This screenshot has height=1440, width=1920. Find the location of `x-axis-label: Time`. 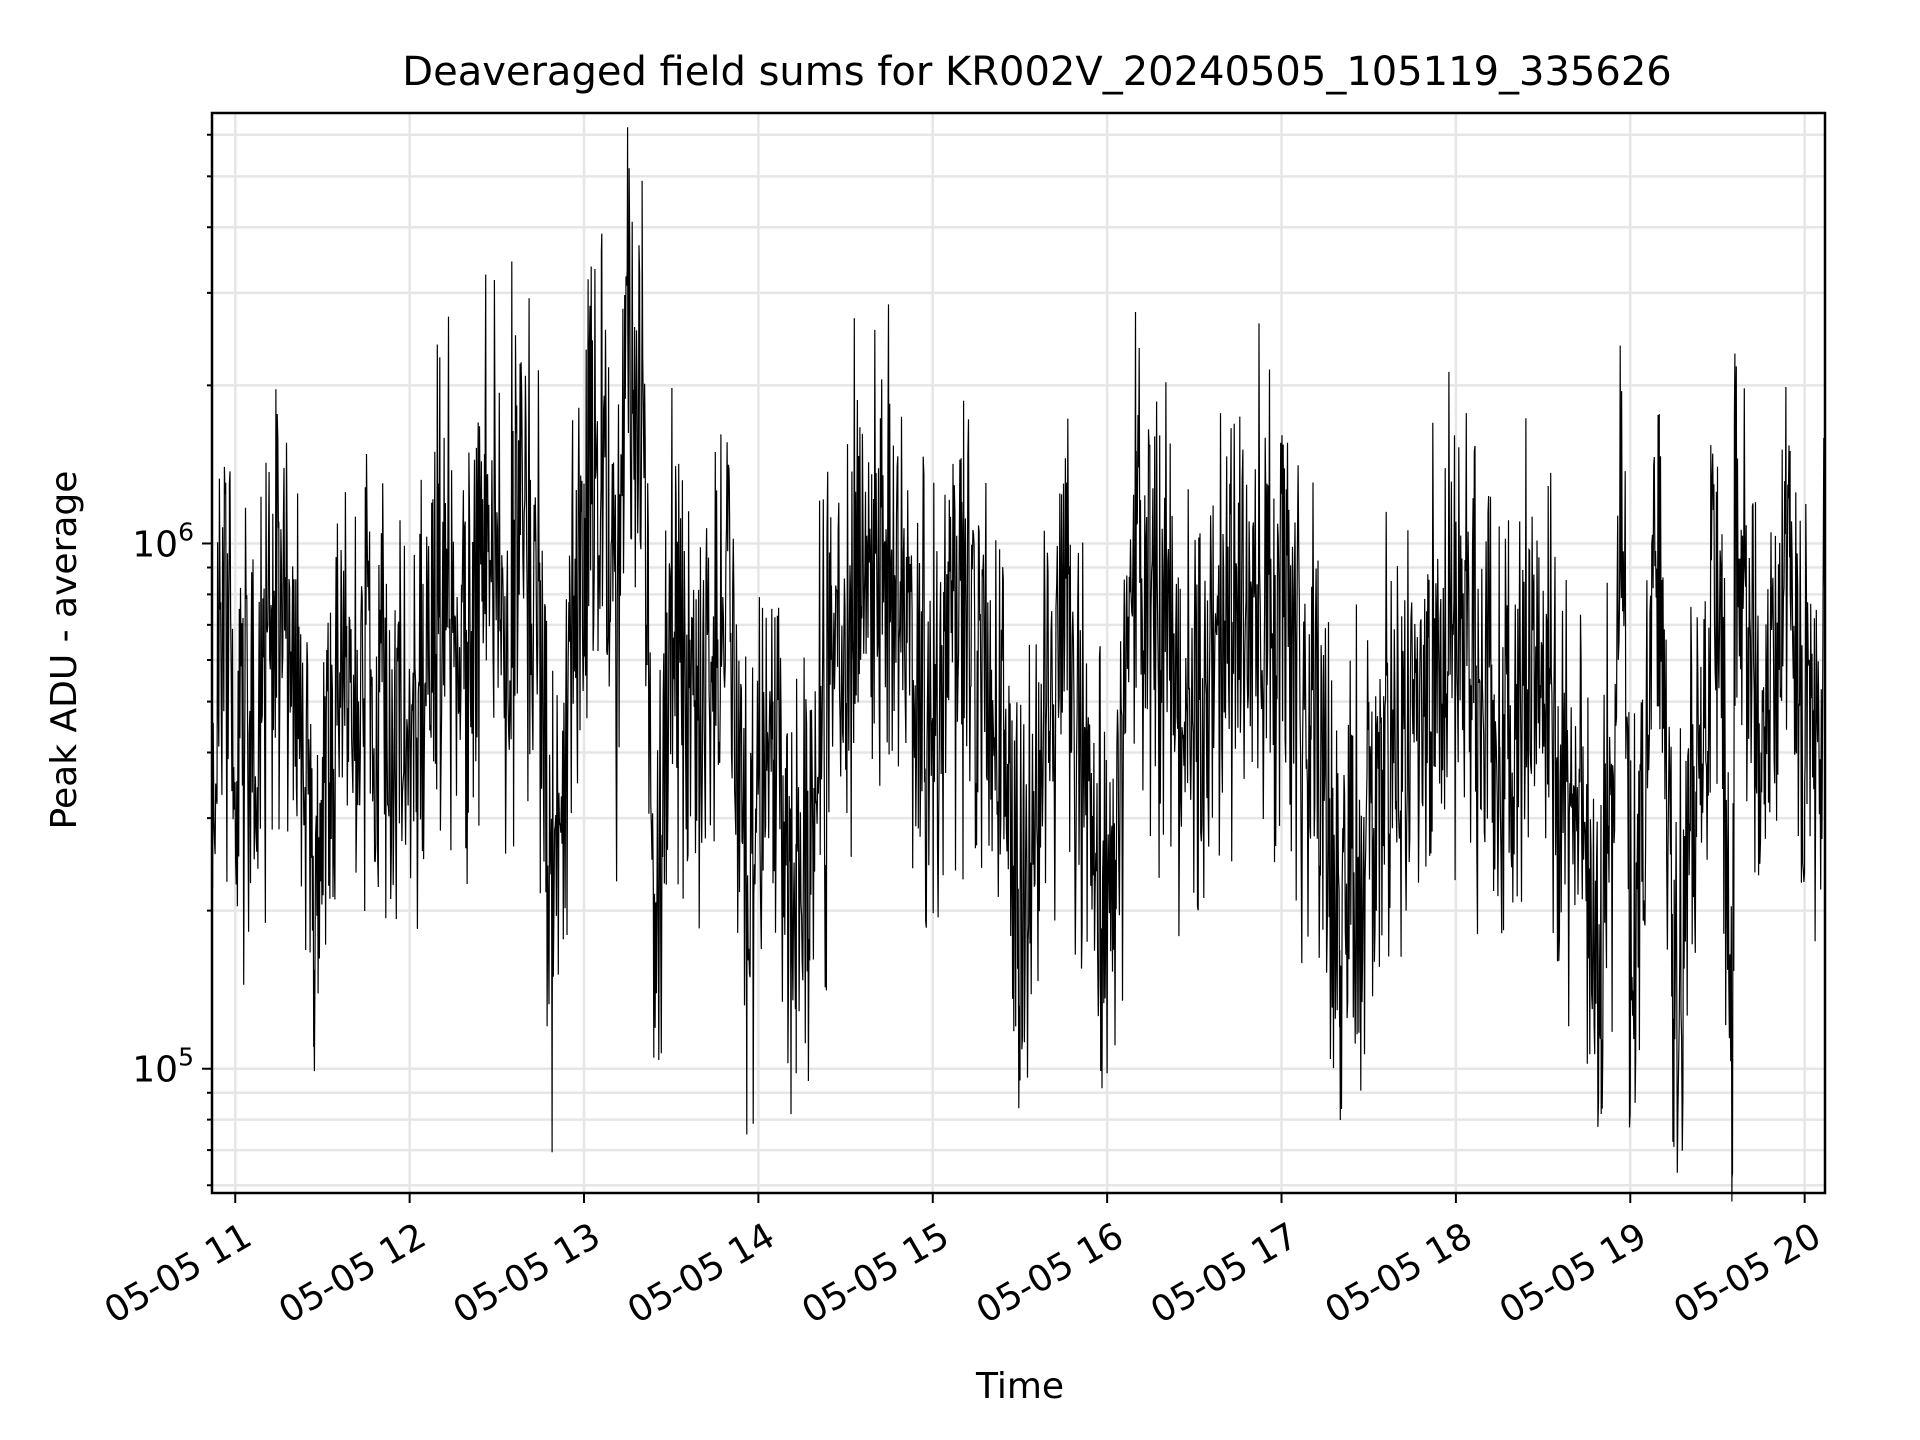

x-axis-label: Time is located at coordinates (1019, 1386).